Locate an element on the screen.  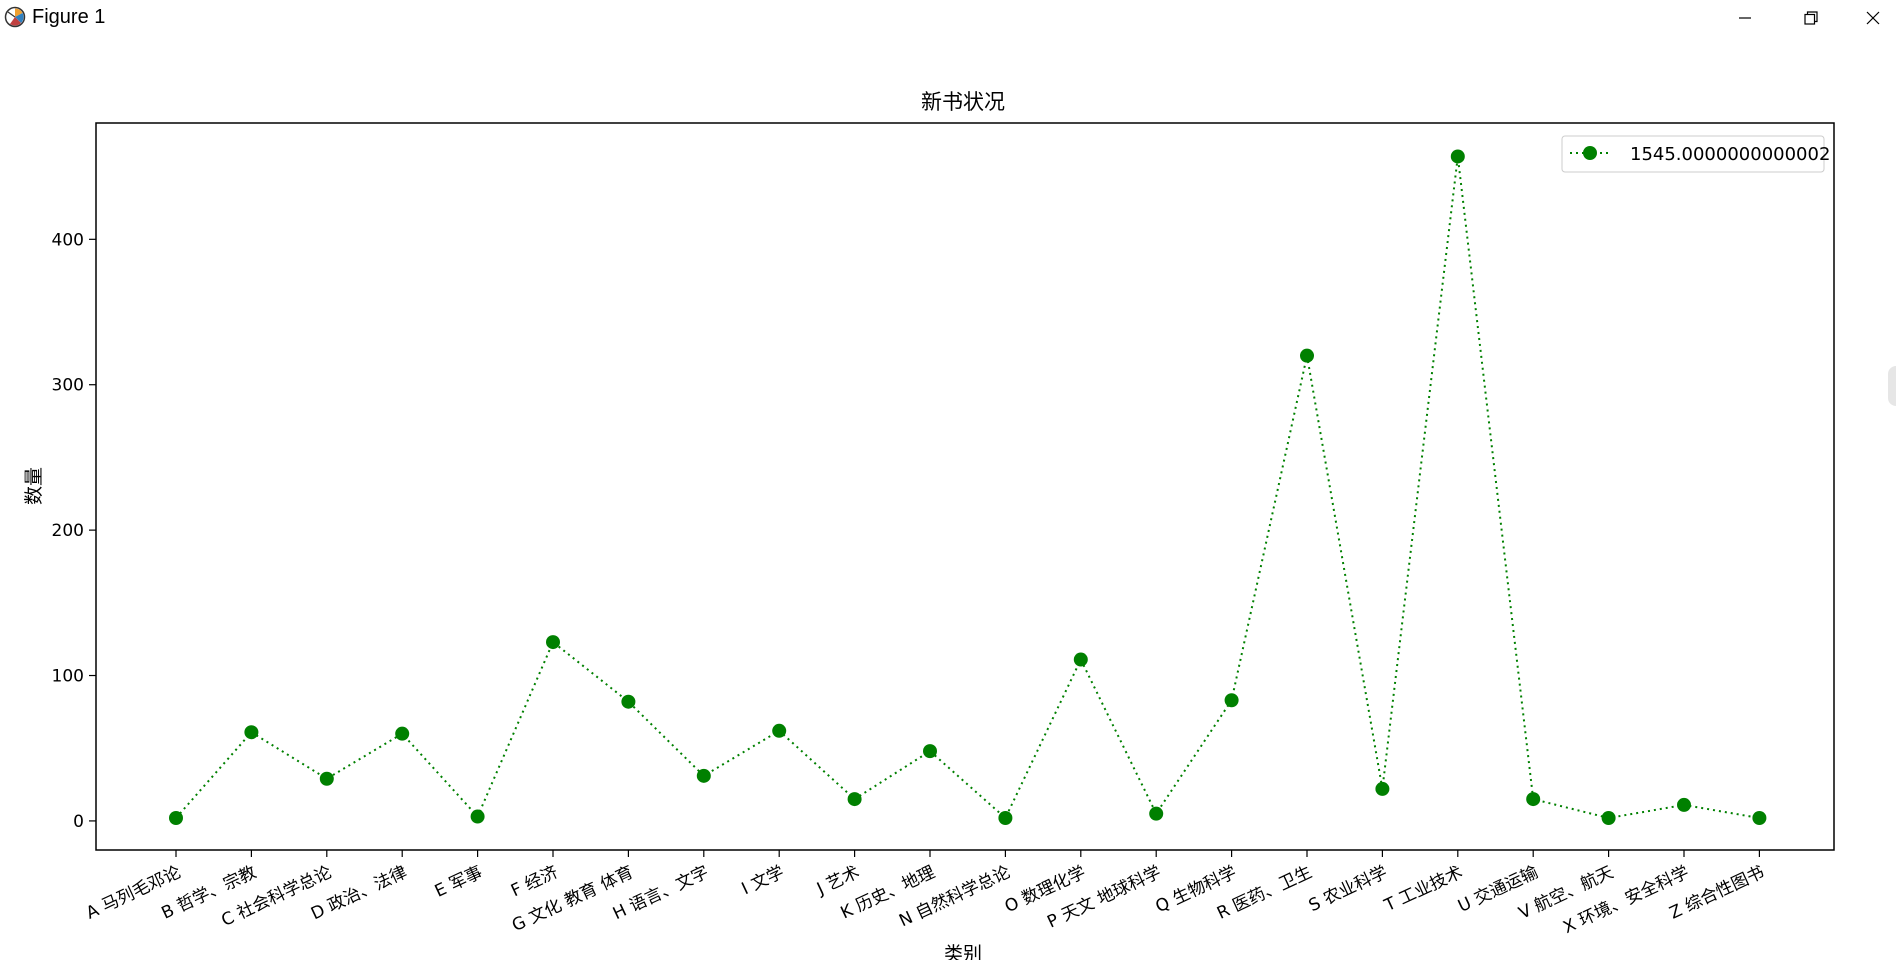
legend: 1545.0000000000002 is located at coordinates (1695, 154).